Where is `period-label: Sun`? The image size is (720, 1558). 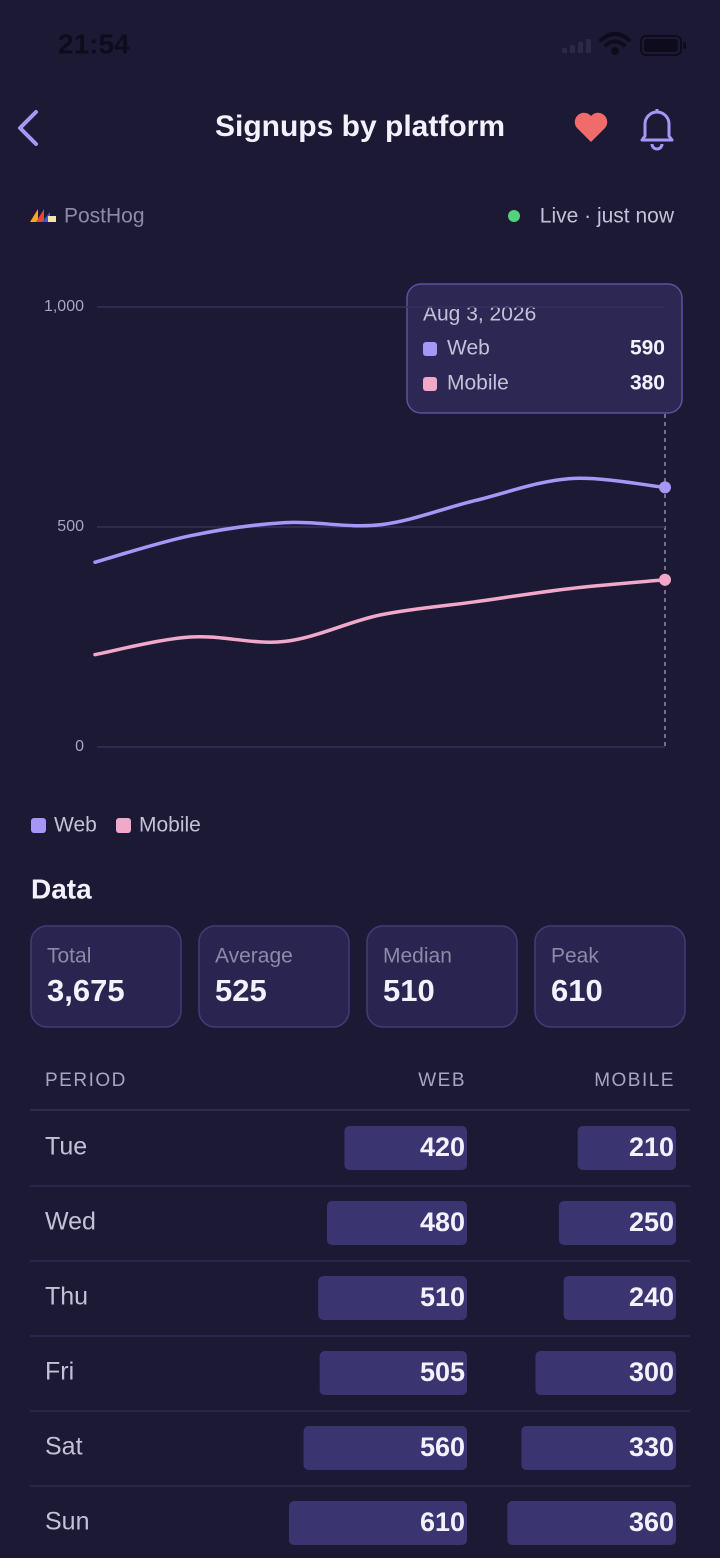
period-label: Sun is located at coordinates (67, 1522).